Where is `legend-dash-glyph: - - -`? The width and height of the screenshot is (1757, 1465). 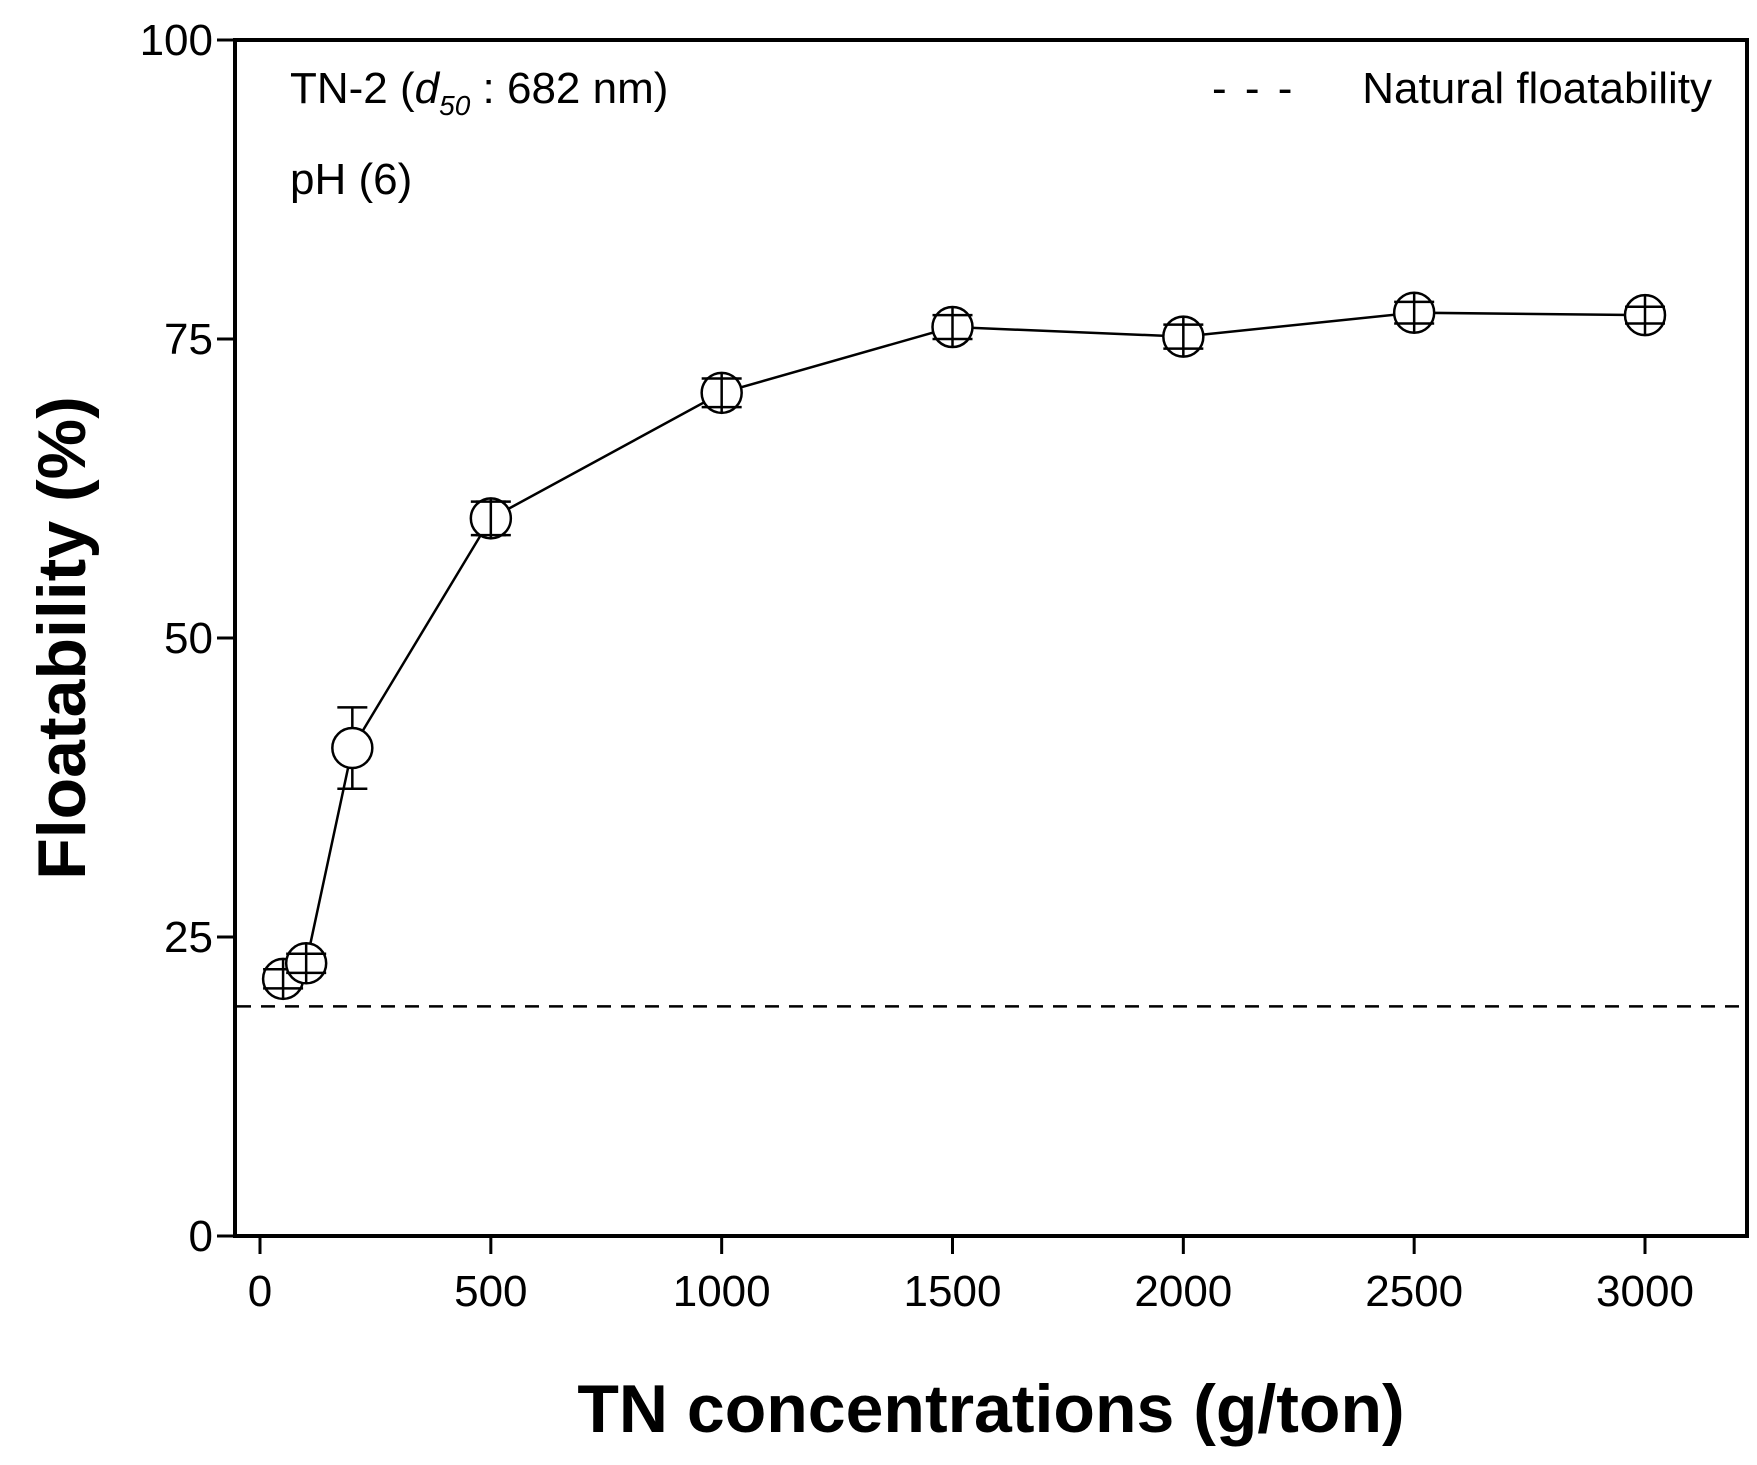 legend-dash-glyph: - - - is located at coordinates (1253, 88).